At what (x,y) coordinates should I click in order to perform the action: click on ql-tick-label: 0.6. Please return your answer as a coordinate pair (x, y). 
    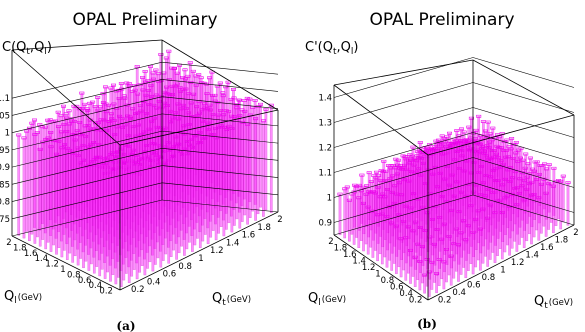
    Looking at the image, I should click on (397, 288).